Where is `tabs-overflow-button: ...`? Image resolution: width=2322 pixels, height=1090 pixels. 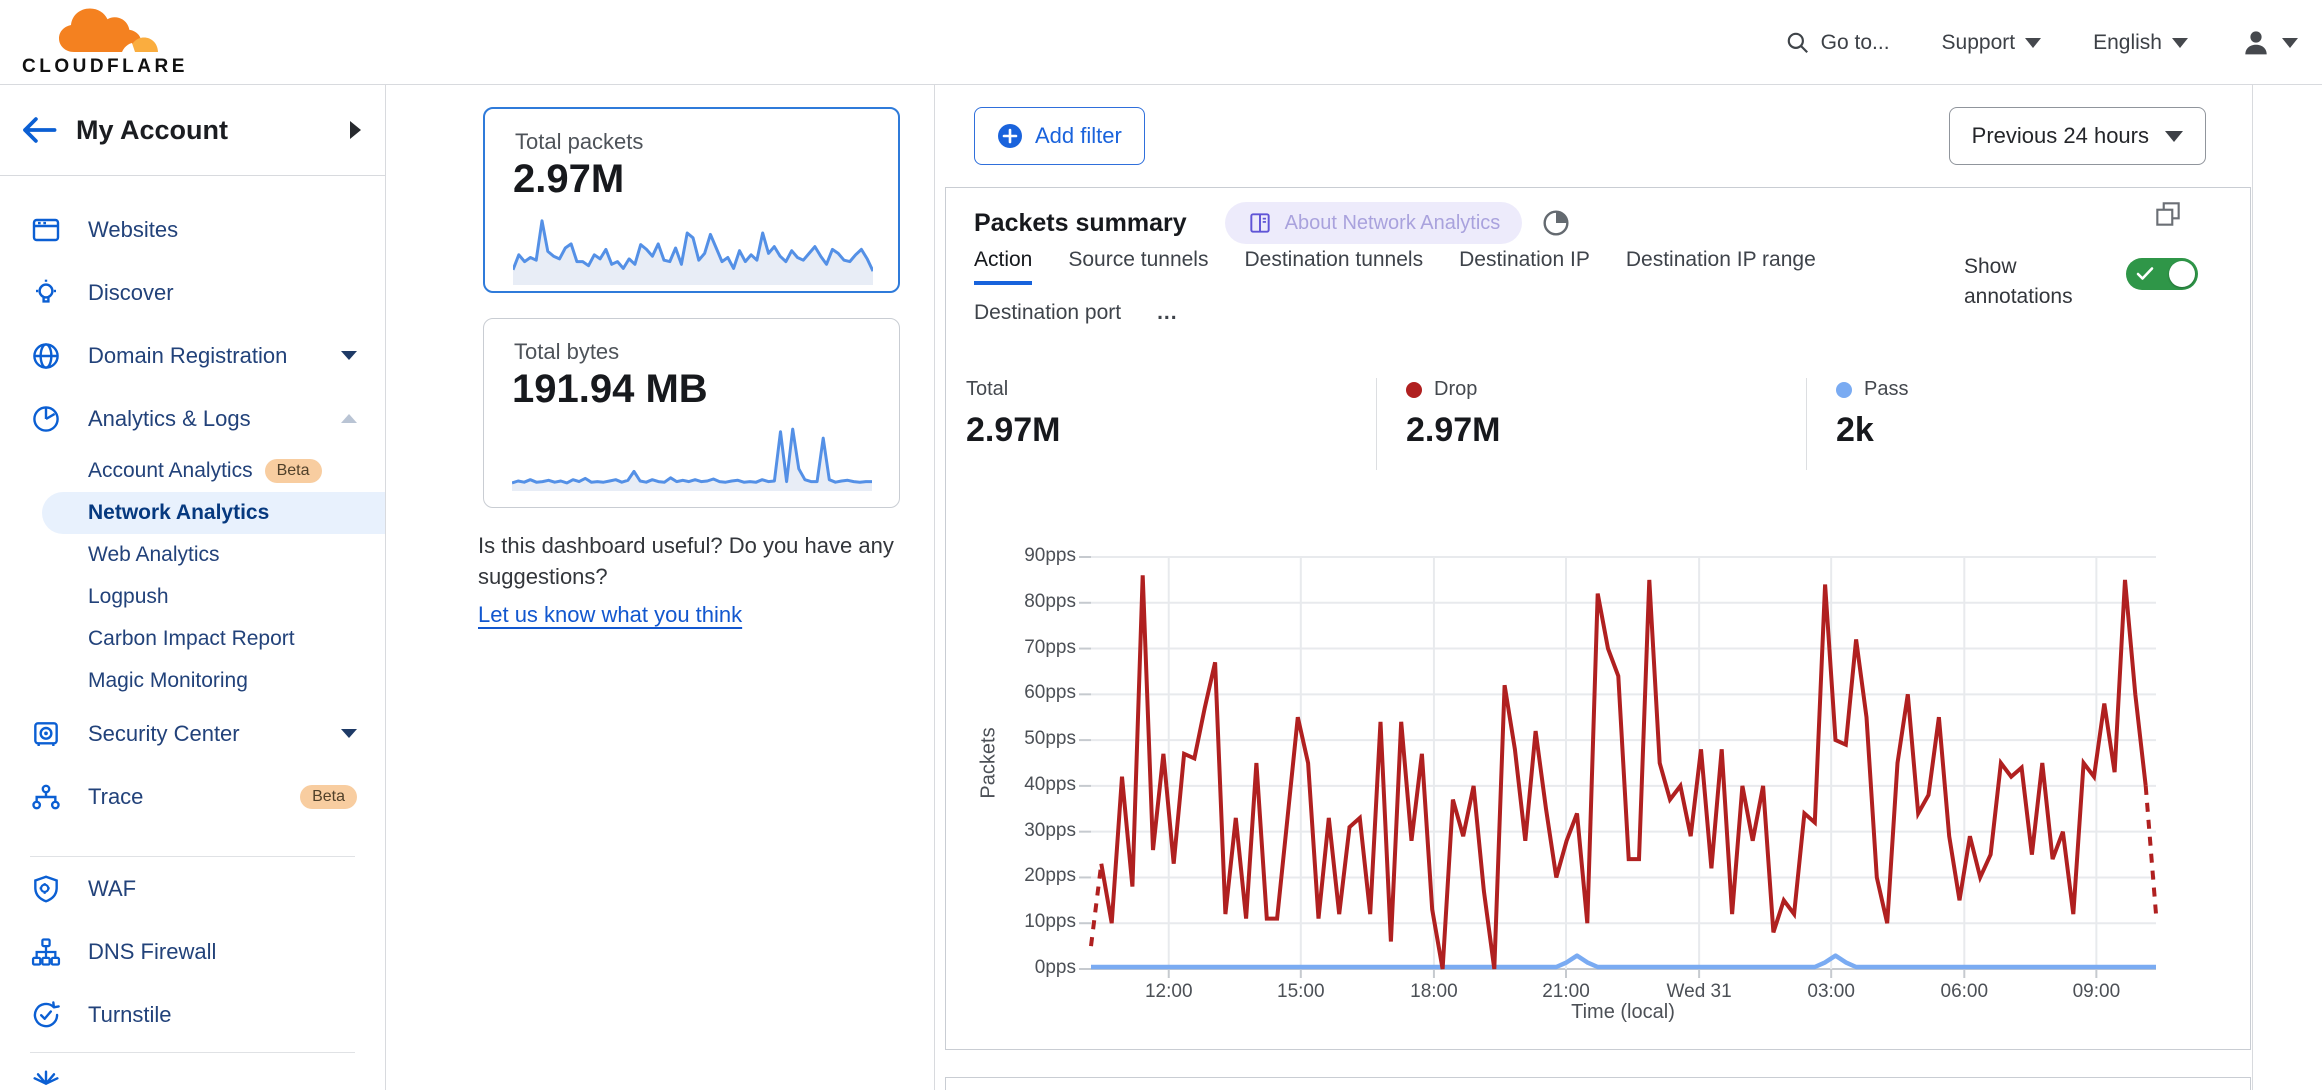 tabs-overflow-button: ... is located at coordinates (1167, 312).